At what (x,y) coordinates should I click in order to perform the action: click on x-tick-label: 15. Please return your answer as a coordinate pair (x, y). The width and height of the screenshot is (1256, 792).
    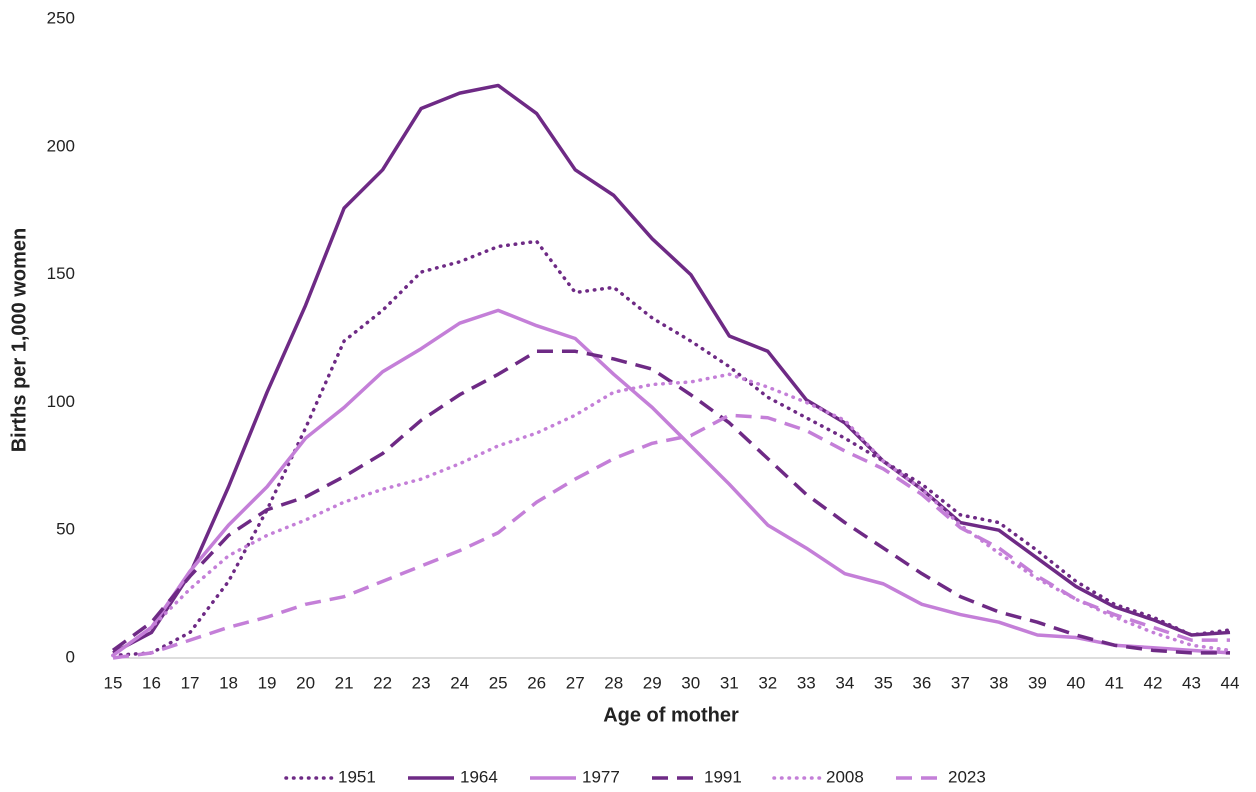
    Looking at the image, I should click on (113, 682).